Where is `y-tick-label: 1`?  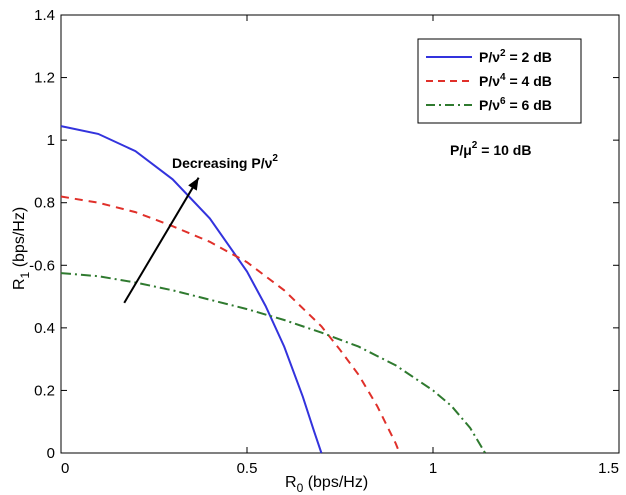
y-tick-label: 1 is located at coordinates (51, 140).